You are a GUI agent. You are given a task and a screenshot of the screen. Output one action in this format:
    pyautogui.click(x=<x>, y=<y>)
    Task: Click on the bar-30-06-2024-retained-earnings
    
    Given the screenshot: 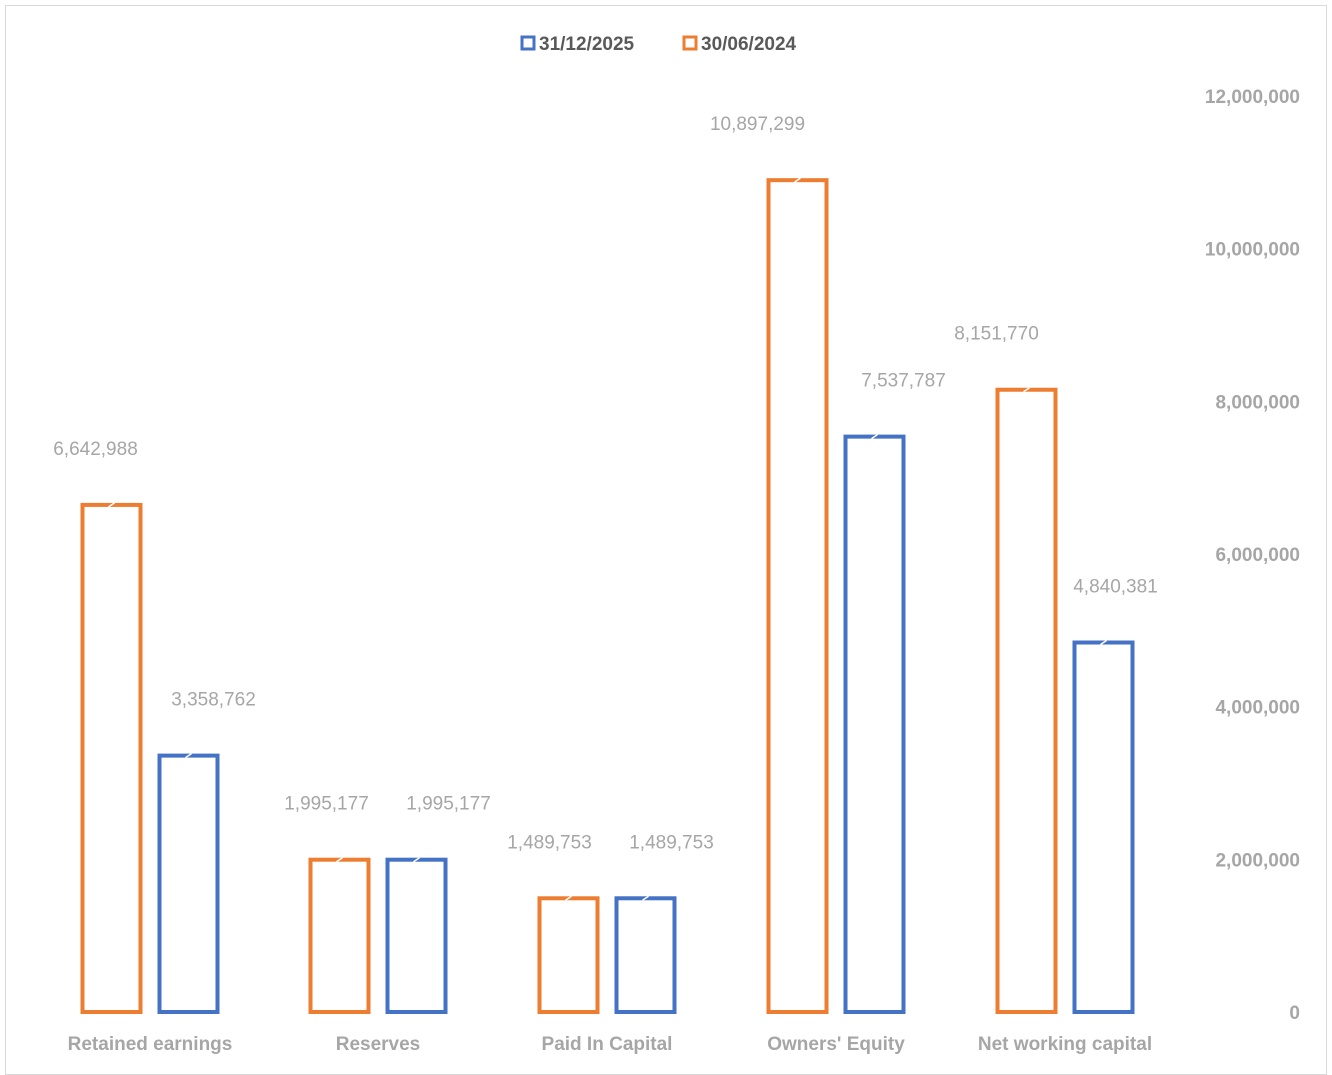 What is the action you would take?
    pyautogui.click(x=111, y=758)
    